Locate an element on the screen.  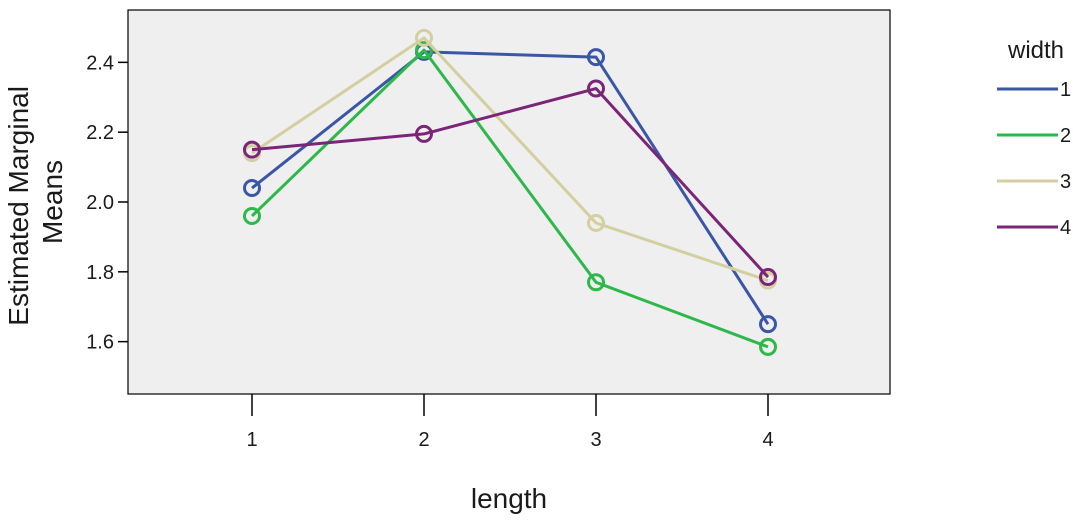
y-tick-label: 1.8 is located at coordinates (100, 273).